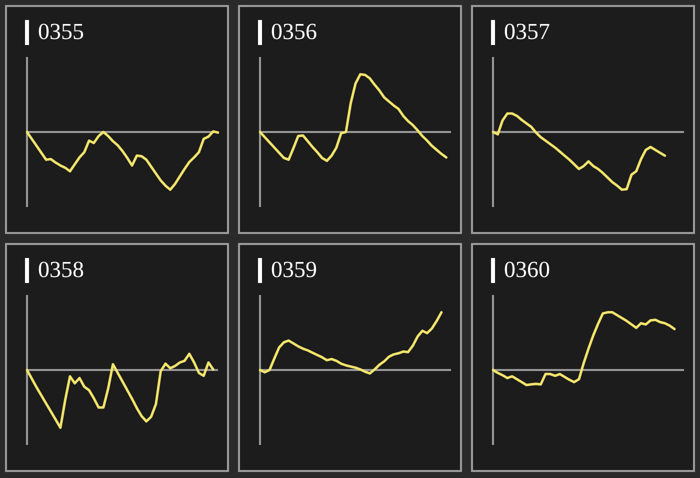 This screenshot has height=478, width=700. Describe the element at coordinates (294, 270) in the screenshot. I see `chart-title: 0359` at that location.